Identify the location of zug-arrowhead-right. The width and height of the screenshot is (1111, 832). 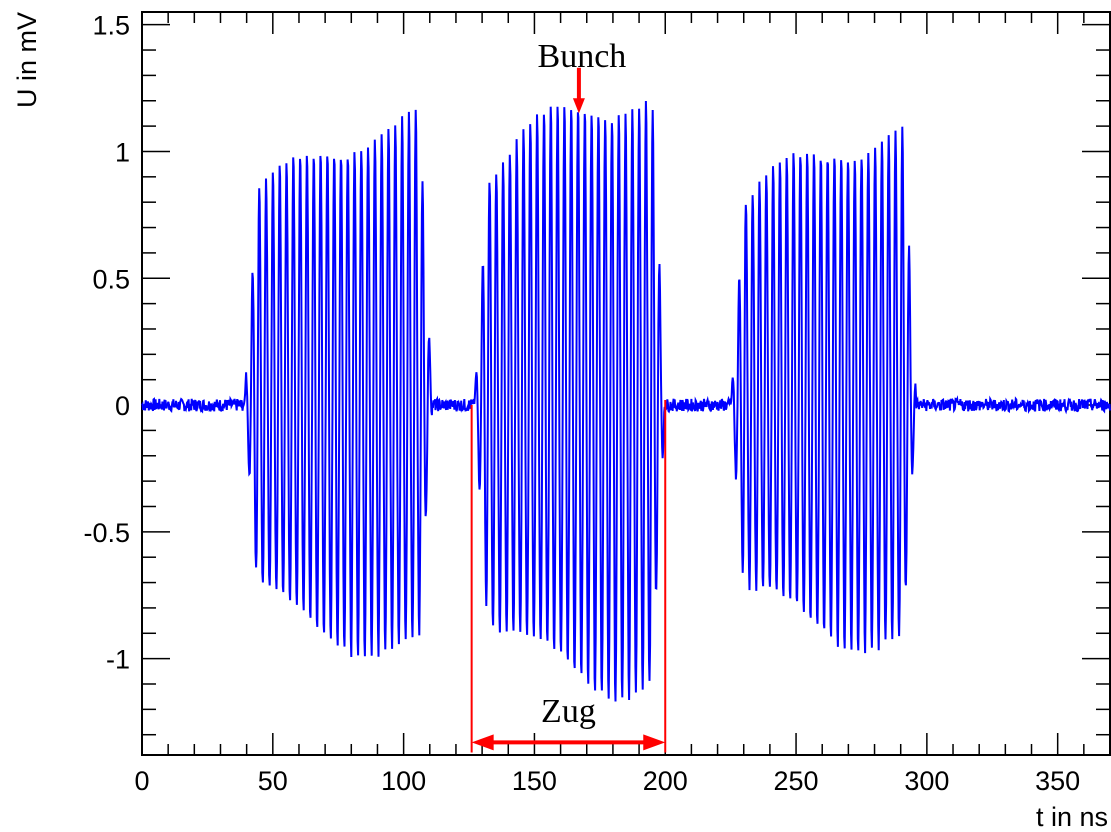
(654, 742).